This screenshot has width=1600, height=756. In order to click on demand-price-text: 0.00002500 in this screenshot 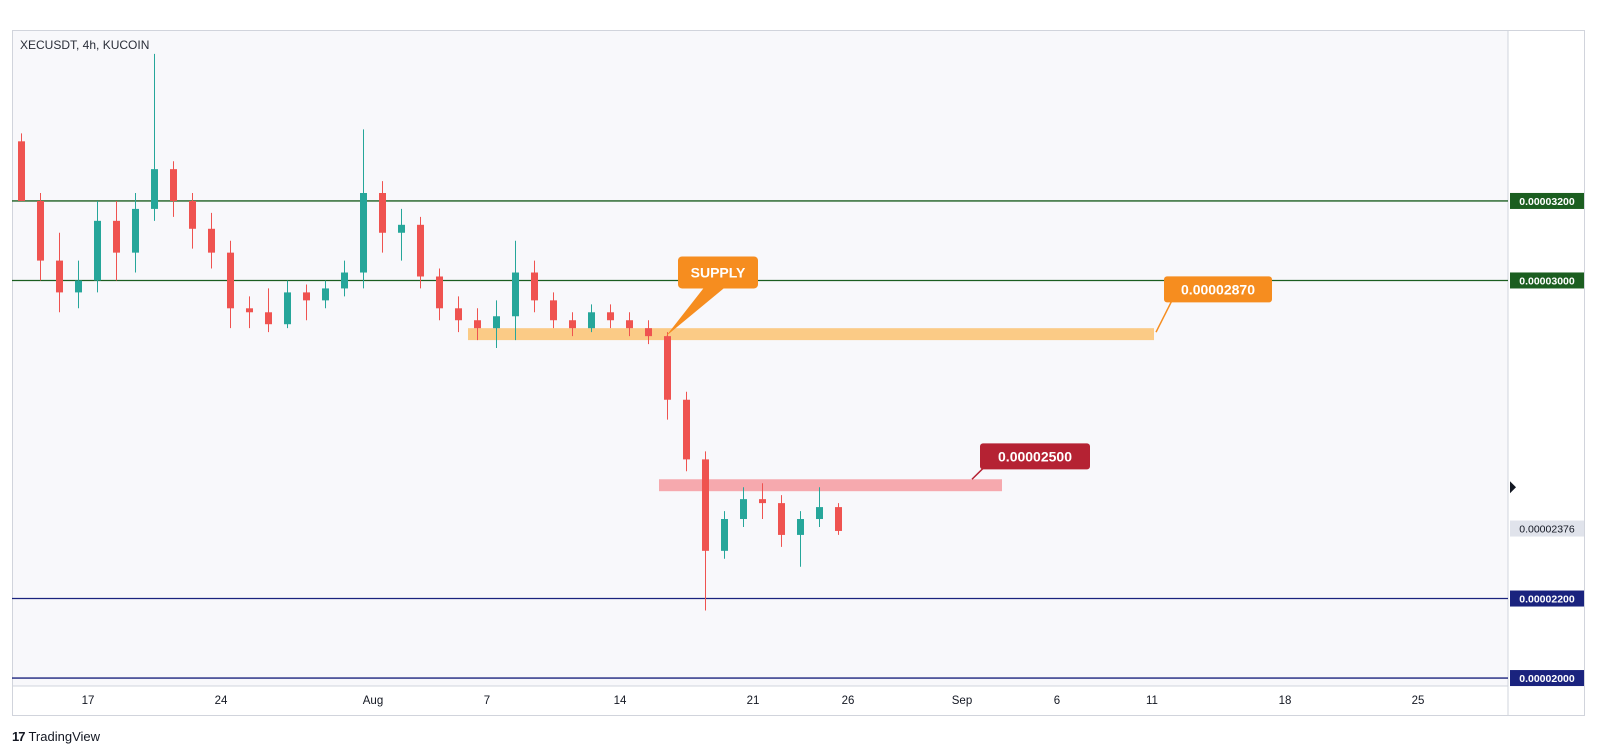, I will do `click(1035, 456)`.